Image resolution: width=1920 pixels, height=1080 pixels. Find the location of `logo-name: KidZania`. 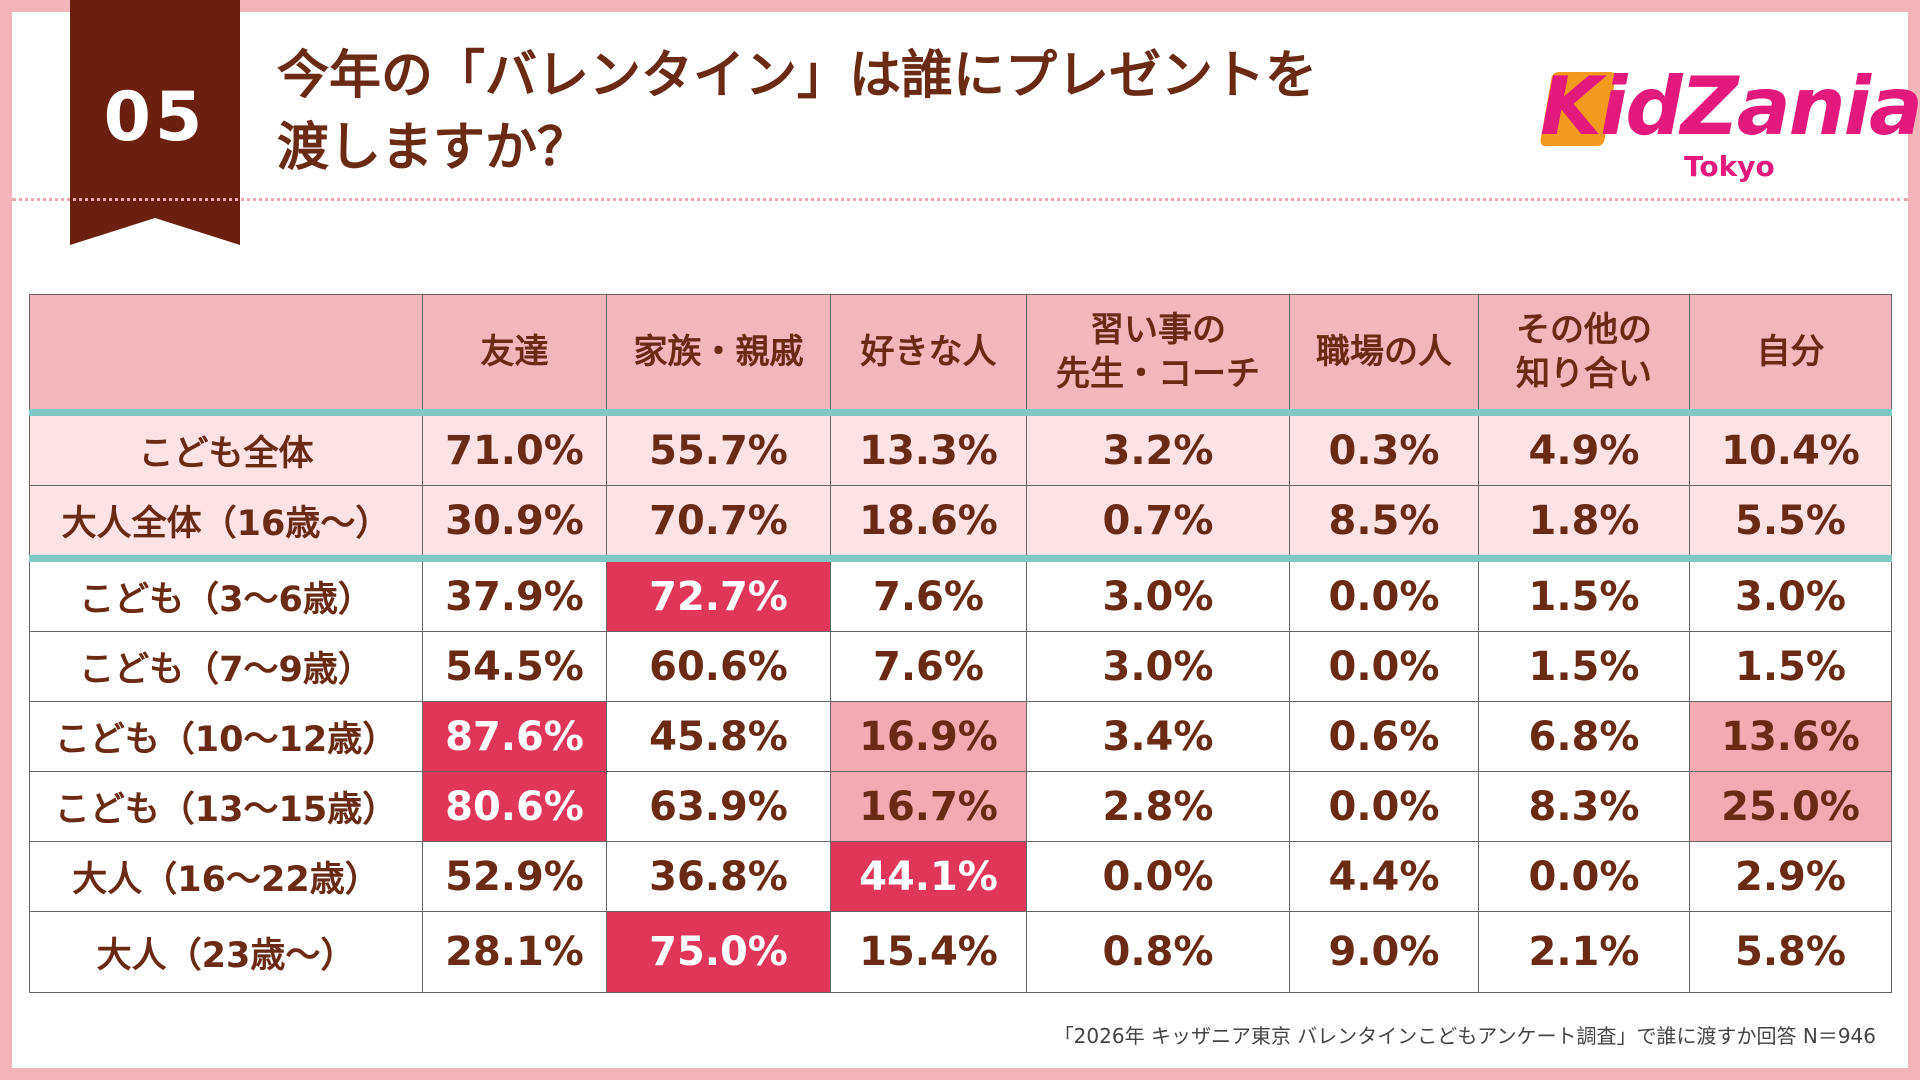

logo-name: KidZania is located at coordinates (1730, 106).